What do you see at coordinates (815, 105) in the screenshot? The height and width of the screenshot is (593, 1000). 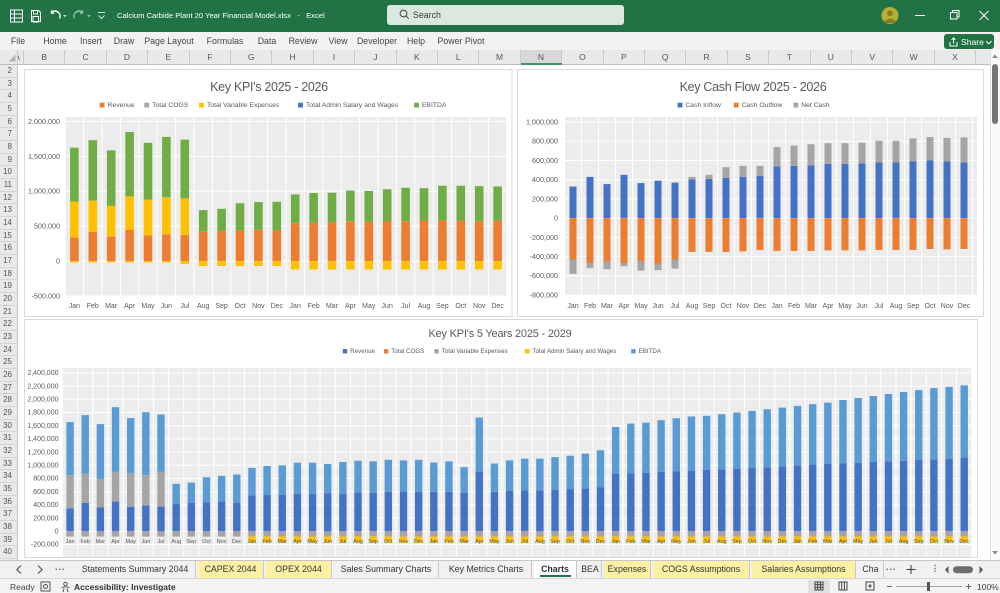 I see `svg-text: Net Cash` at bounding box center [815, 105].